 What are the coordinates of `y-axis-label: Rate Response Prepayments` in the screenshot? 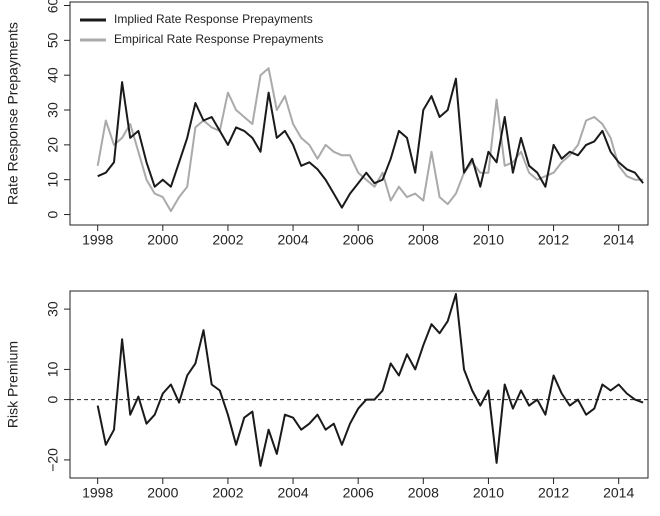 It's located at (13, 113).